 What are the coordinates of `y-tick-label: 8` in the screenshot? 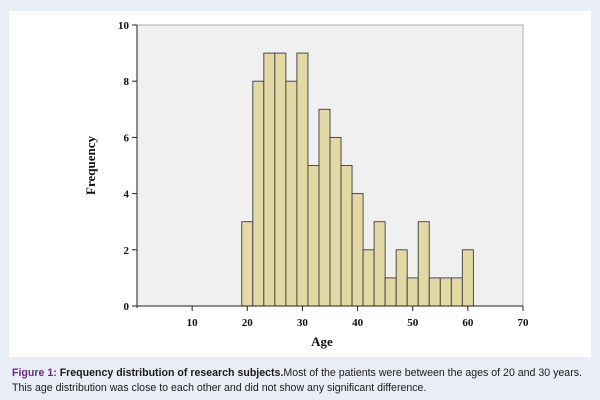 It's located at (127, 82).